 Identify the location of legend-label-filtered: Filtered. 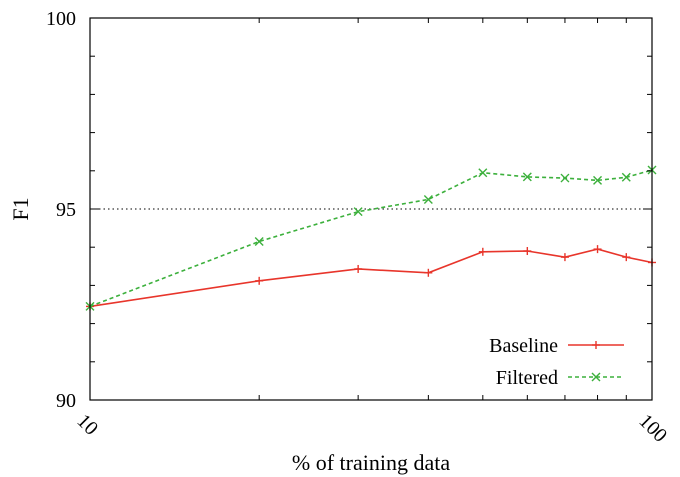
(527, 378).